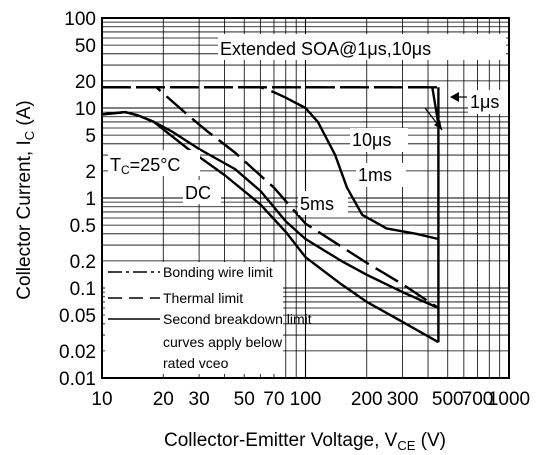 The image size is (547, 455). What do you see at coordinates (438, 125) in the screenshot?
I see `us10-pointer-head` at bounding box center [438, 125].